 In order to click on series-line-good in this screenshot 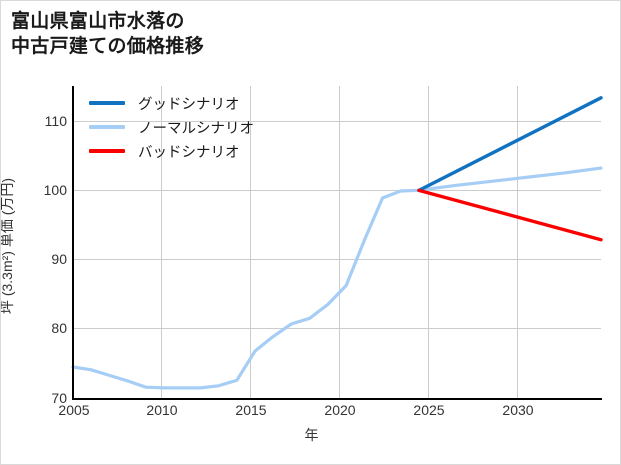, I will do `click(510, 144)`.